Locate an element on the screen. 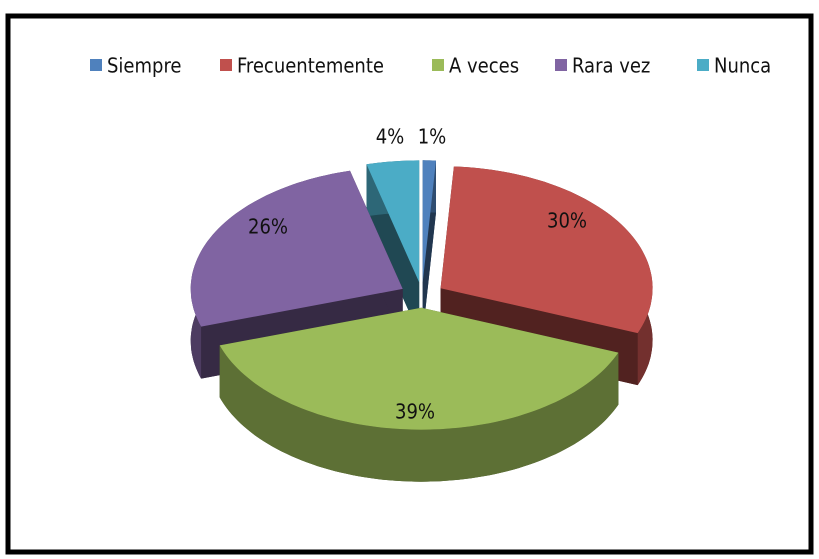 The width and height of the screenshot is (819, 559). data-label: 26% is located at coordinates (268, 227).